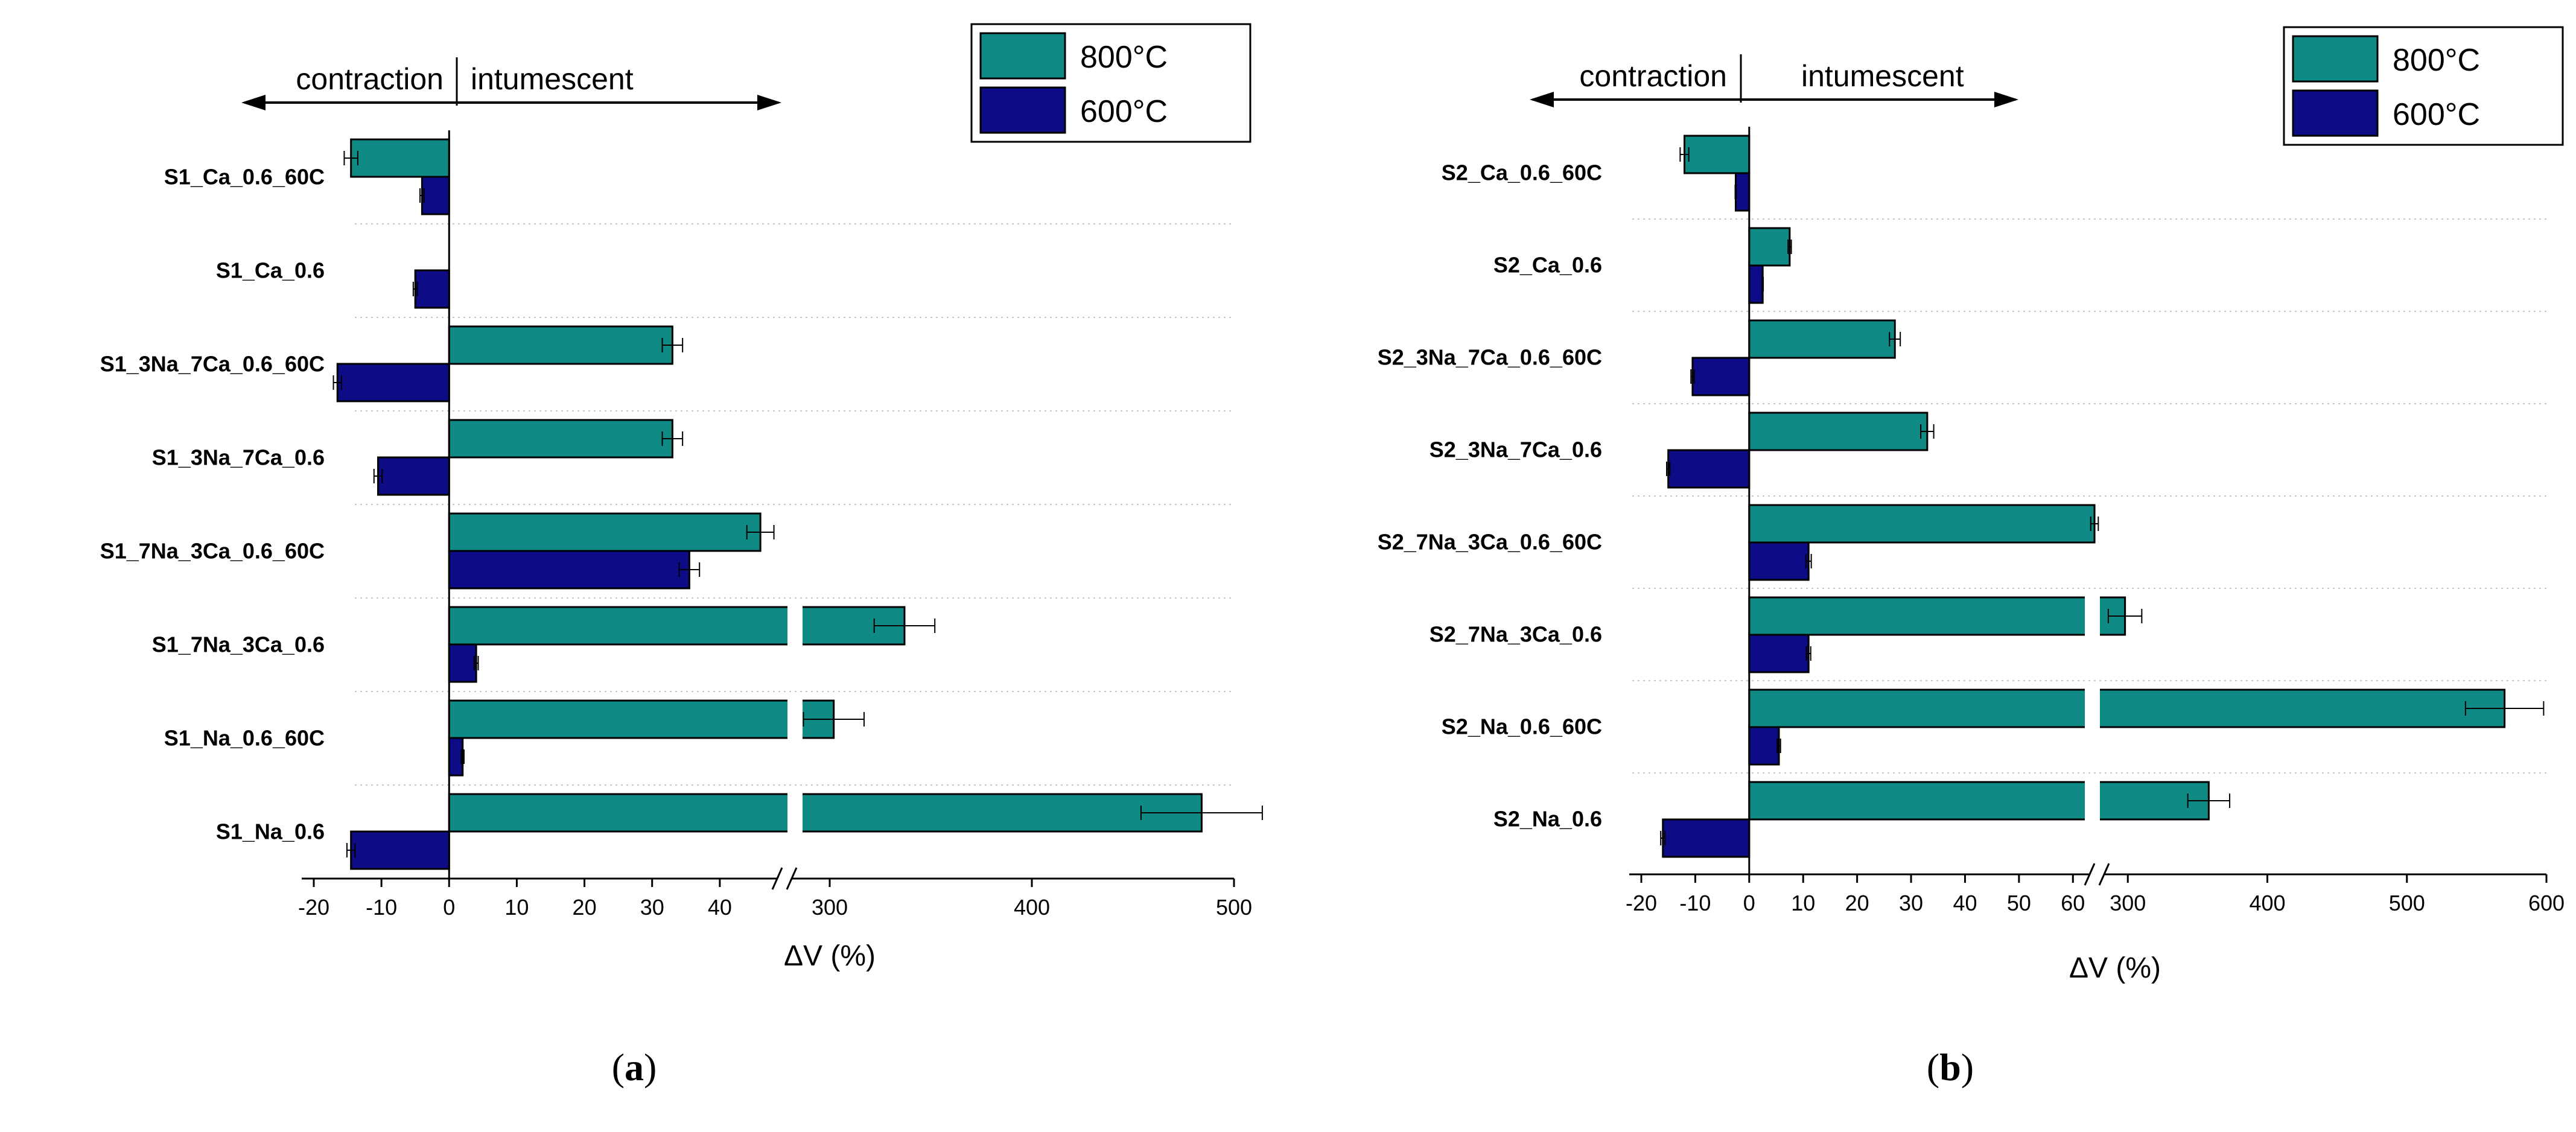  What do you see at coordinates (1803, 903) in the screenshot?
I see `x-tick-label: 10` at bounding box center [1803, 903].